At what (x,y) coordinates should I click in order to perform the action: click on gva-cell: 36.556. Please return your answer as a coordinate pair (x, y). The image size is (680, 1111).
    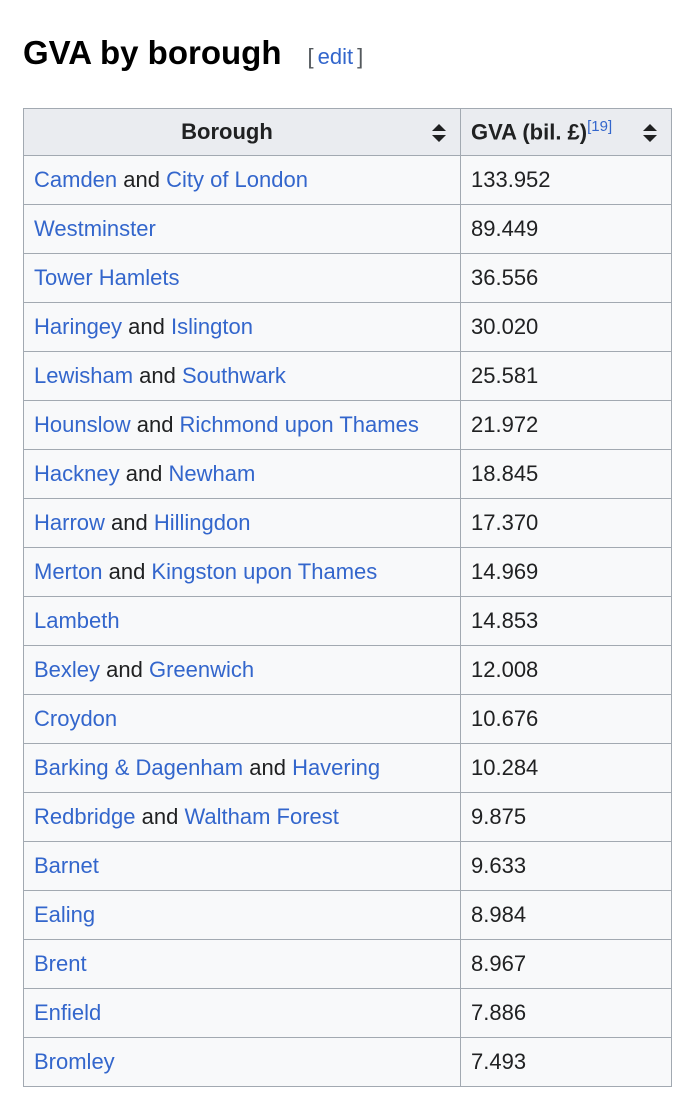
    Looking at the image, I should click on (566, 278).